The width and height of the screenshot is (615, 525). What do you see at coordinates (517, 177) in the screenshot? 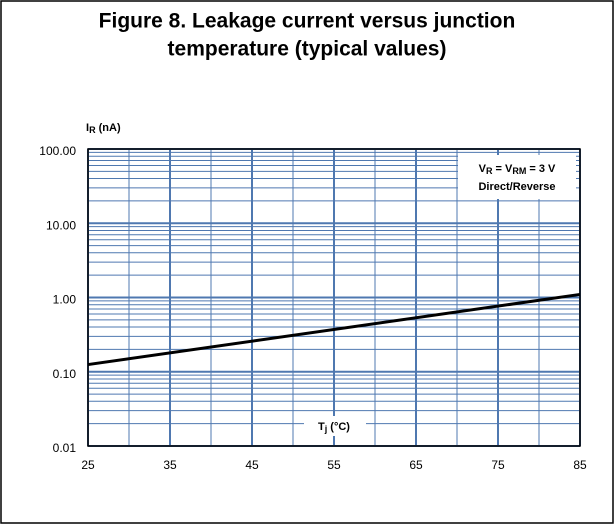
I see `annotation-box` at bounding box center [517, 177].